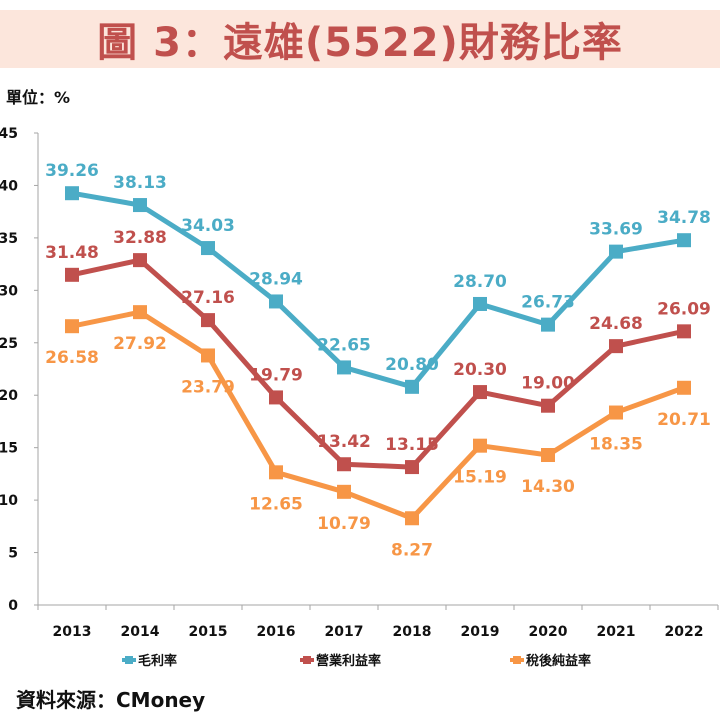 This screenshot has height=720, width=720. Describe the element at coordinates (684, 218) in the screenshot. I see `data-label: 34.78` at that location.